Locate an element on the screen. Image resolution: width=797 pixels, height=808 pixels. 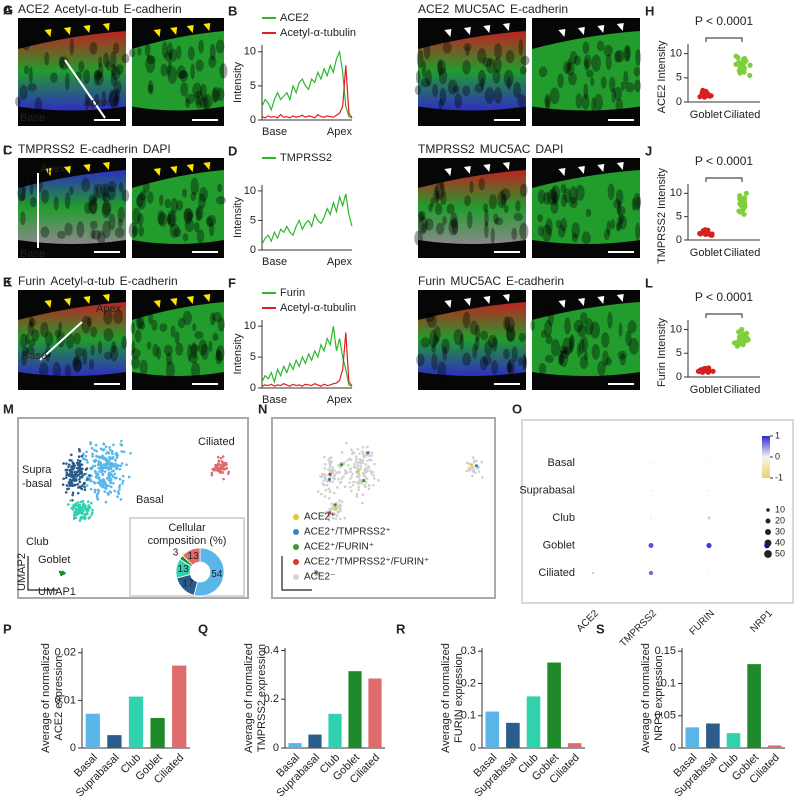
y-tick-label: 5 is located at coordinates (679, 78).